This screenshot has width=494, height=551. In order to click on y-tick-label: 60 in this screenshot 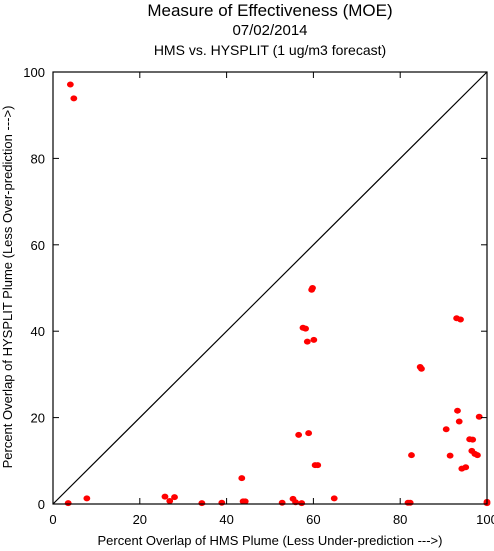, I will do `click(38, 245)`.